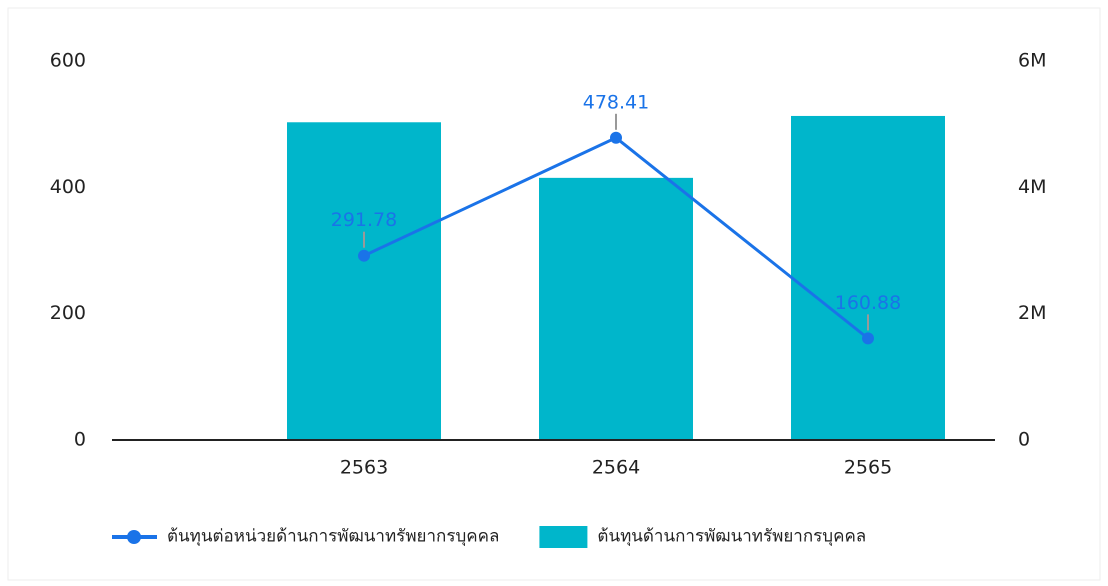  What do you see at coordinates (616, 102) in the screenshot?
I see `data-label: 478.41` at bounding box center [616, 102].